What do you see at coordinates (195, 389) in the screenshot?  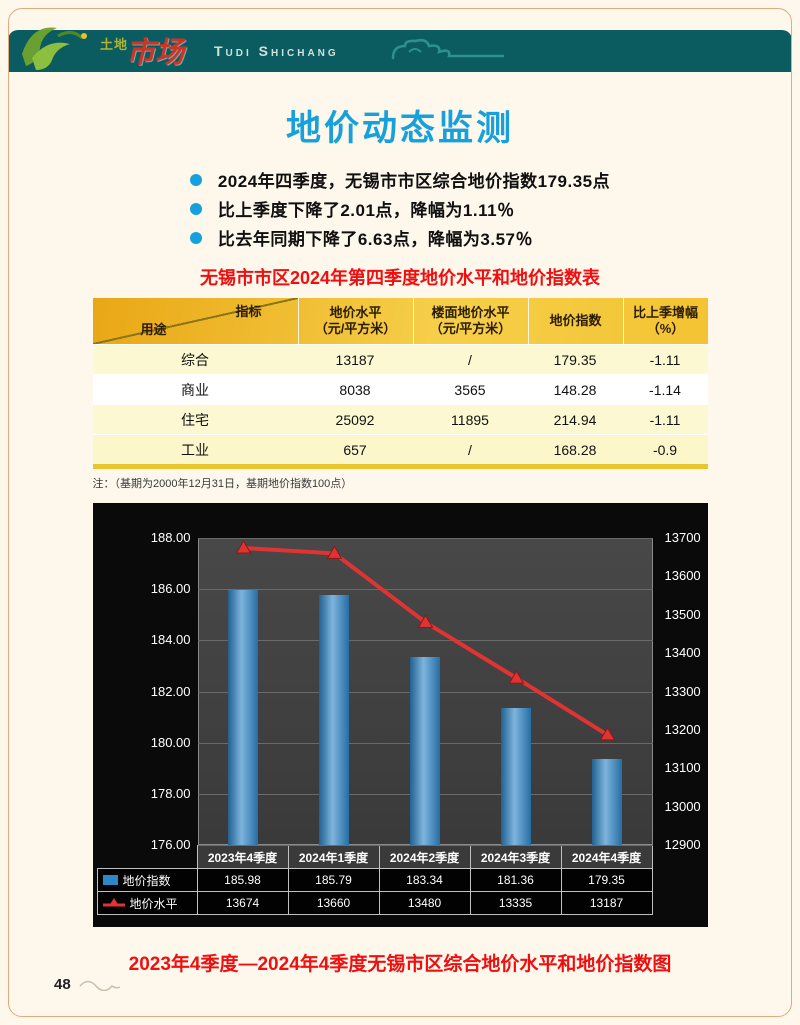 I see `table-cell-use: 商业` at bounding box center [195, 389].